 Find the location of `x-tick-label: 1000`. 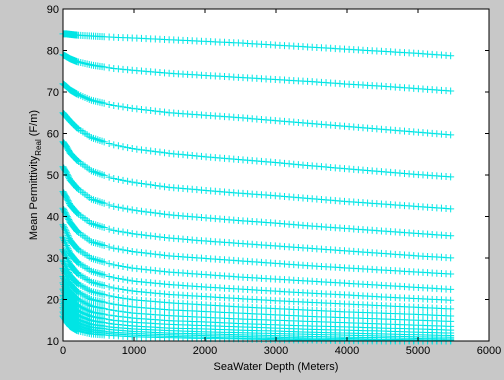

x-tick-label: 1000 is located at coordinates (134, 351).